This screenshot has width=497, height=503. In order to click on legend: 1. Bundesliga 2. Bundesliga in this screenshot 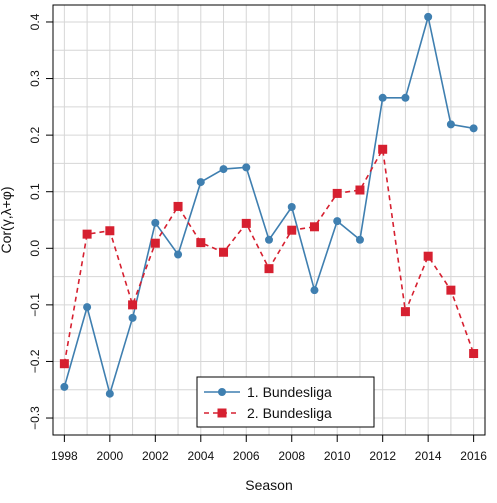, I will do `click(285, 402)`.